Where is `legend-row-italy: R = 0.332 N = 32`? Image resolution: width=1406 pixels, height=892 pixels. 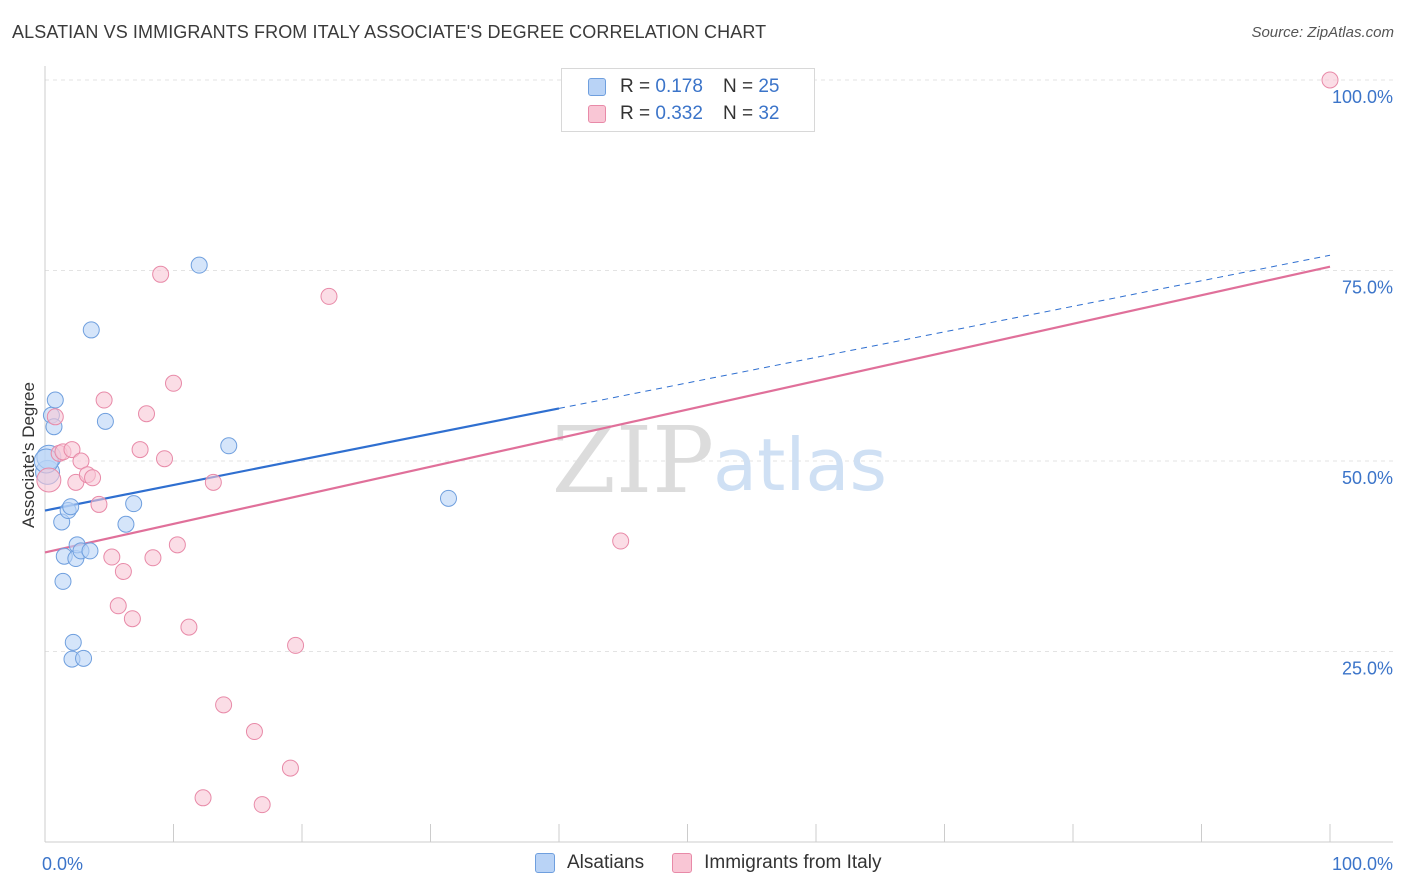
legend-row-italy: R = 0.332 N = 32 is located at coordinates (683, 114).